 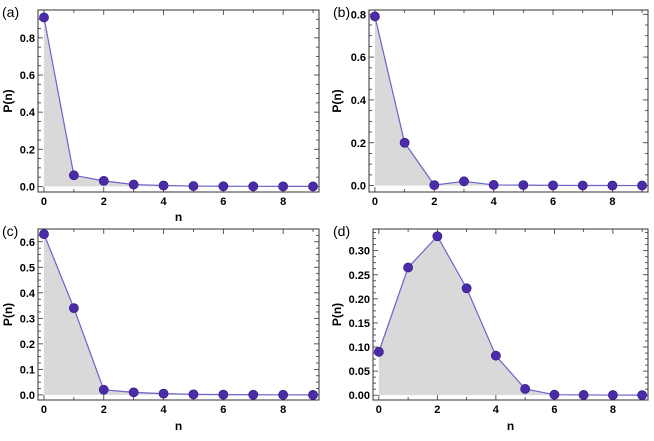 I want to click on y-tick-label: 0.3, so click(x=27, y=319).